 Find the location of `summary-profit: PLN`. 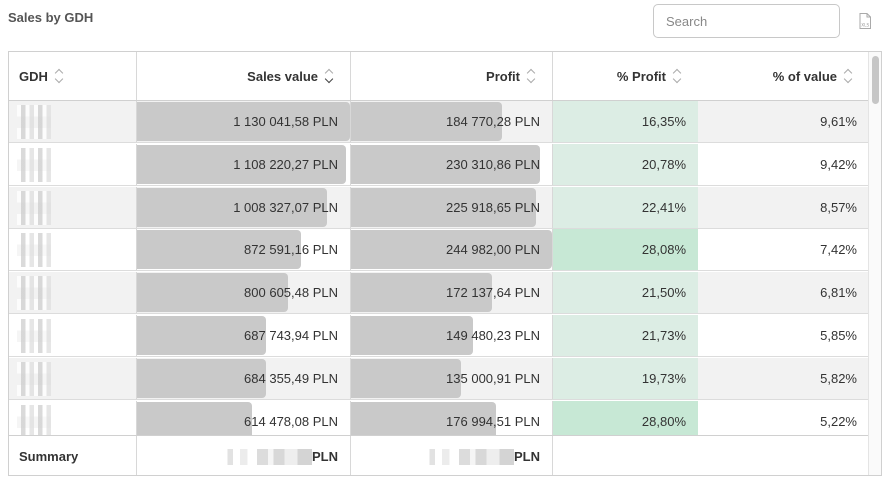

summary-profit: PLN is located at coordinates (452, 455).